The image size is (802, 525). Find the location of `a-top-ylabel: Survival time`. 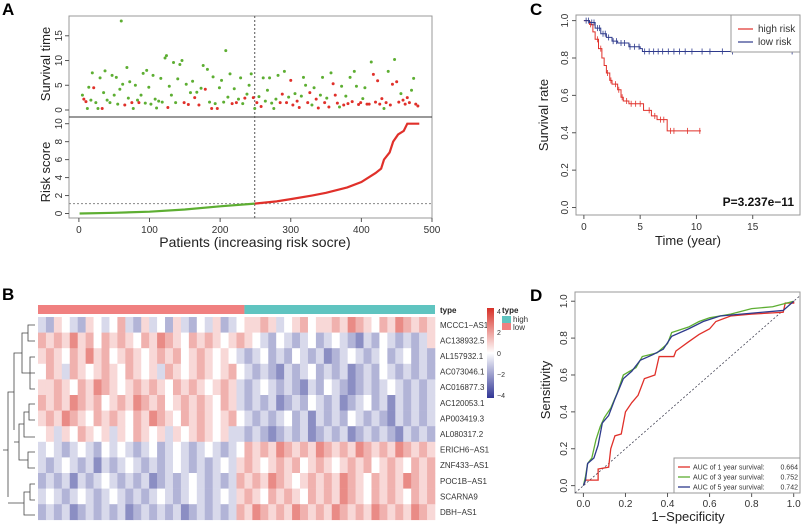

a-top-ylabel: Survival time is located at coordinates (45, 64).